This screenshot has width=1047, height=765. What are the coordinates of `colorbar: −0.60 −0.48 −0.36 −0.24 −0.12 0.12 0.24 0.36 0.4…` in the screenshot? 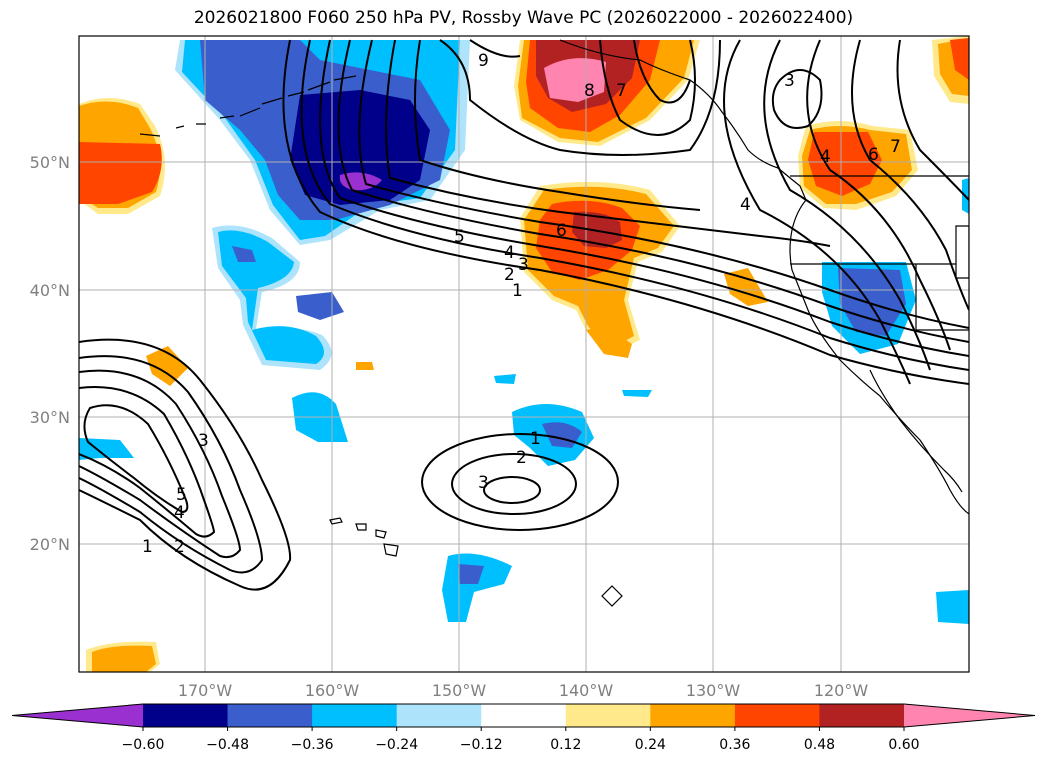 It's located at (523, 728).